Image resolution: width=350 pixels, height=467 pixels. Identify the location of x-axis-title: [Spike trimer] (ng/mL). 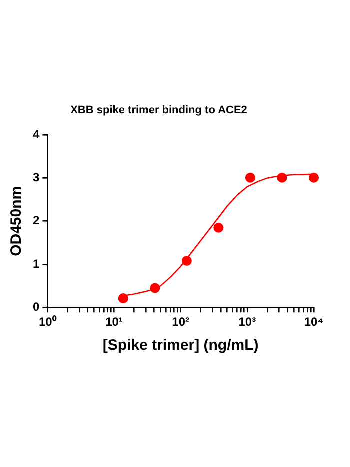
(180, 345).